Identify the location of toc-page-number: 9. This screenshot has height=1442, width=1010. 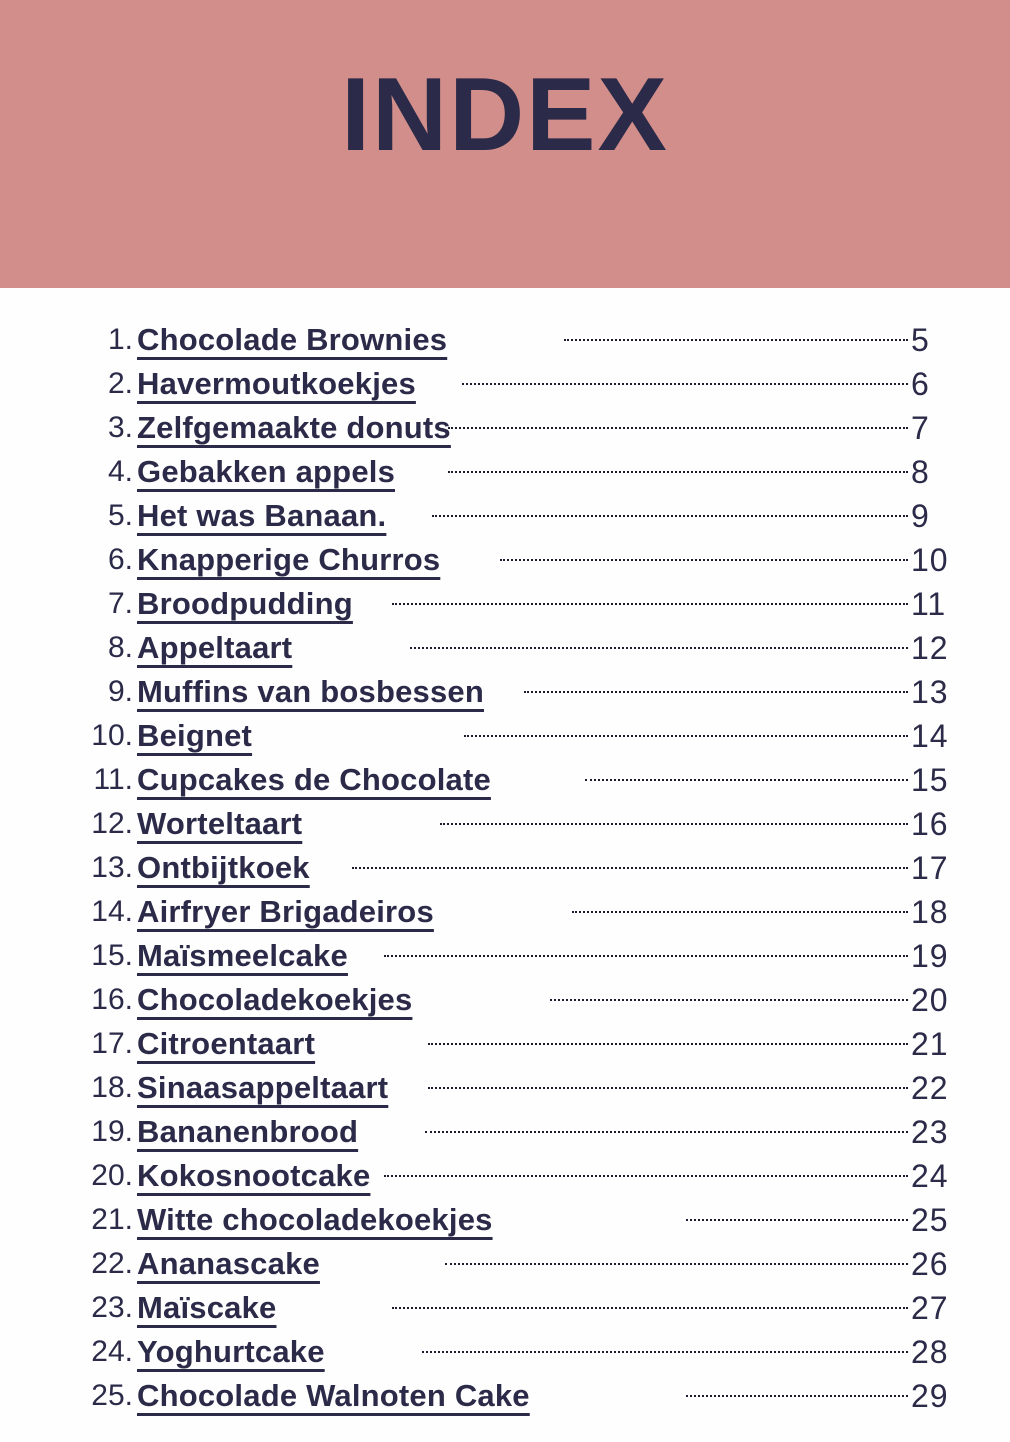
(920, 516).